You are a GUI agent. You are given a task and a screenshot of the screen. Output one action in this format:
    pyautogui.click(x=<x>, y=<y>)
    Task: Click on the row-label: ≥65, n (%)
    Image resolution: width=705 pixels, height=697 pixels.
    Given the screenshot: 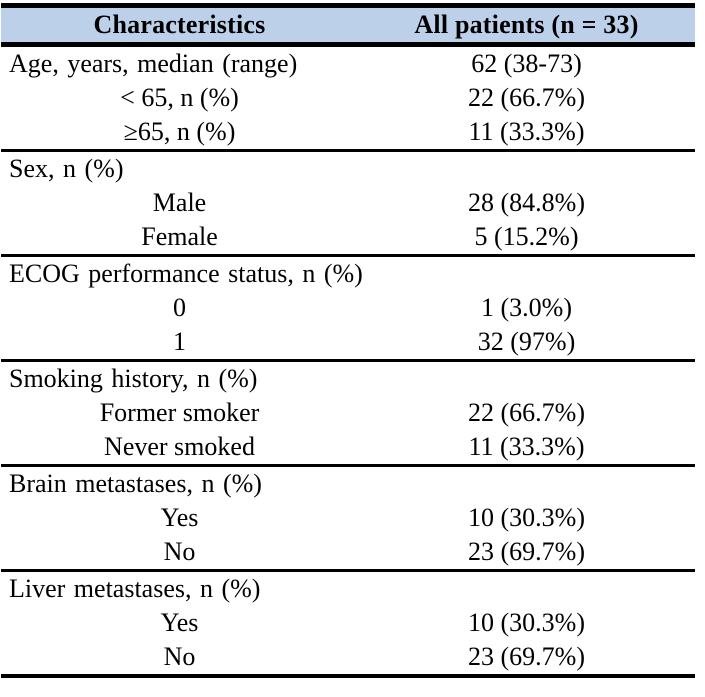 What is the action you would take?
    pyautogui.click(x=179, y=131)
    